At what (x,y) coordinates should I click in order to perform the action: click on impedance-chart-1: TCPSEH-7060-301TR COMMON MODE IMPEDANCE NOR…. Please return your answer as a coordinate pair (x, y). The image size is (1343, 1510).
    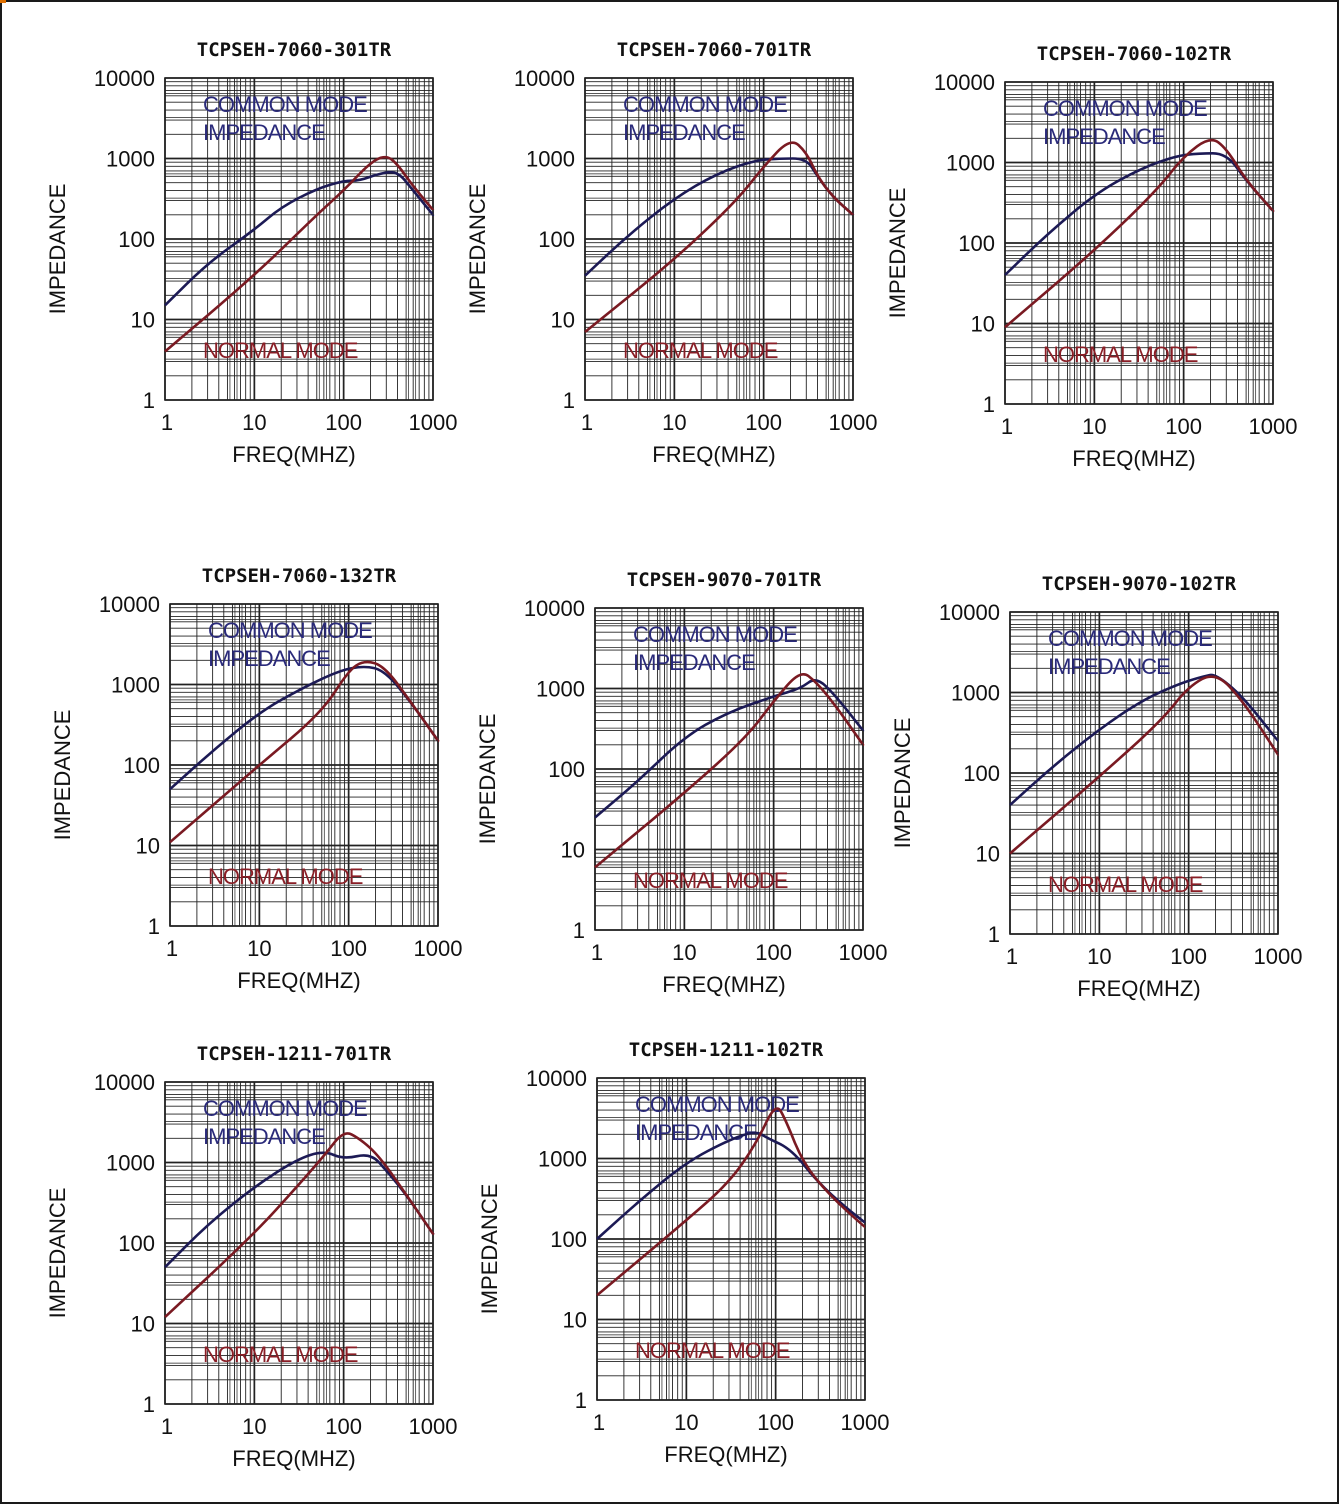
    Looking at the image, I should click on (251, 253).